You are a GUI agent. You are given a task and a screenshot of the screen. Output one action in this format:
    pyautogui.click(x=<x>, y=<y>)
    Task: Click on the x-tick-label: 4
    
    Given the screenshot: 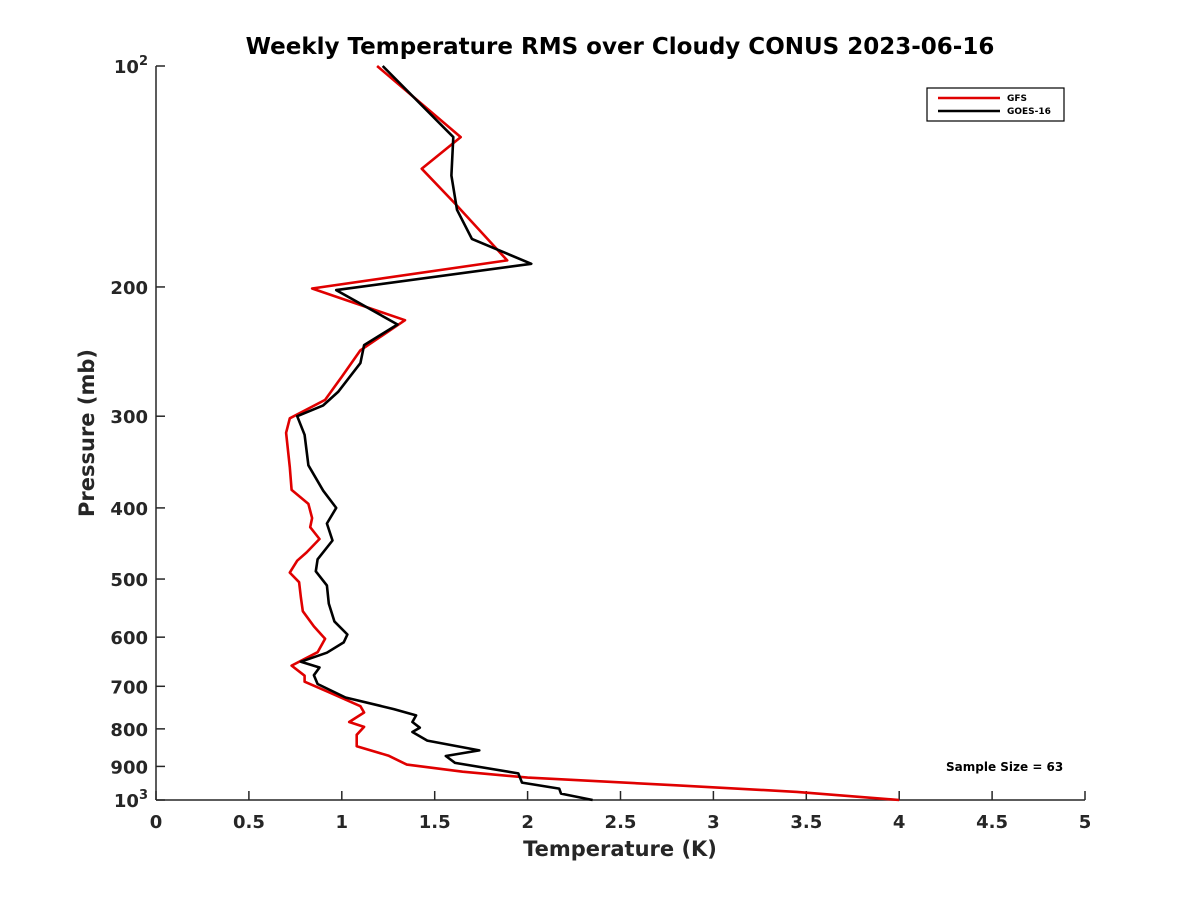 What is the action you would take?
    pyautogui.click(x=899, y=822)
    